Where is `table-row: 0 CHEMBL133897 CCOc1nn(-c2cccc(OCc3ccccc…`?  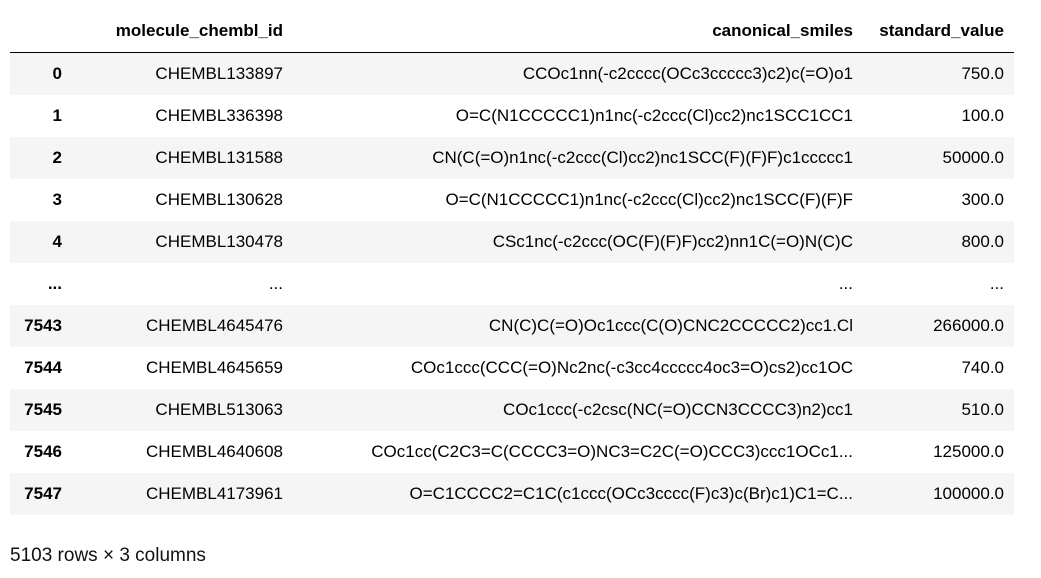
table-row: 0 CHEMBL133897 CCOc1nn(-c2cccc(OCc3ccccc… is located at coordinates (512, 73).